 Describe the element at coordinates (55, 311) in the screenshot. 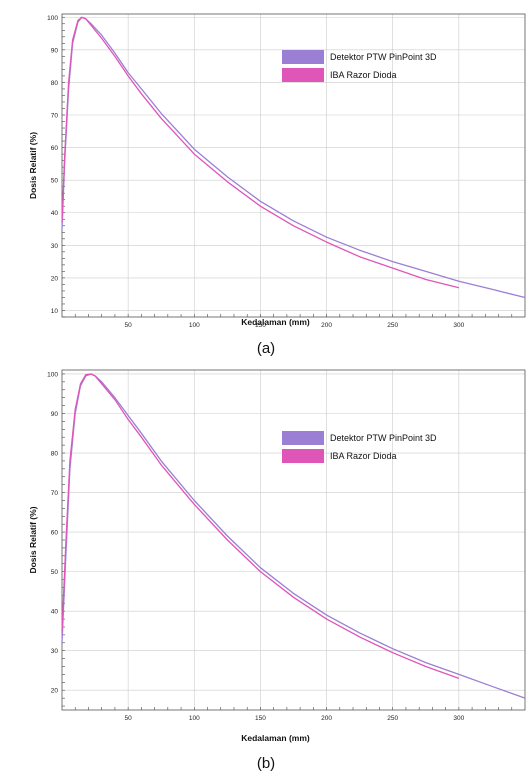

I see `y-tick-label: 10` at that location.